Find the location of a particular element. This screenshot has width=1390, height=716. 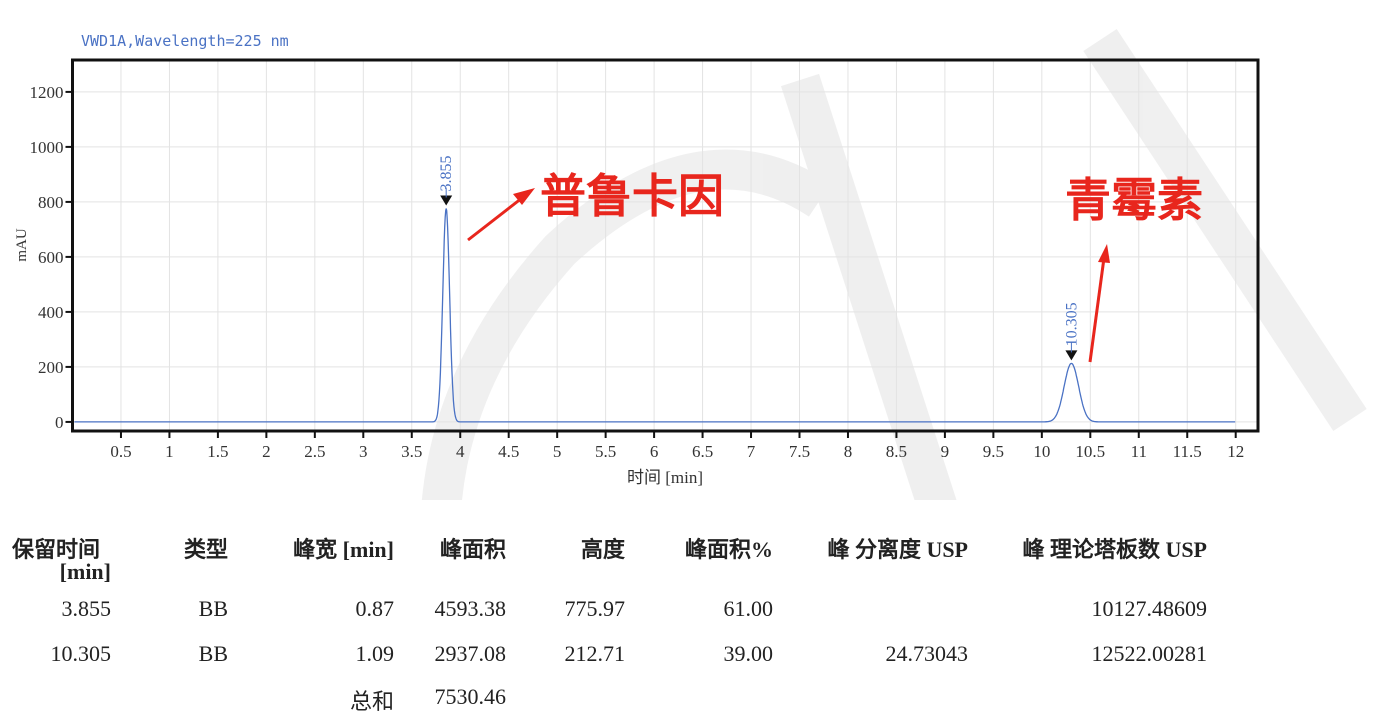

annotation-penicillin: 青霉素 is located at coordinates (1134, 268).